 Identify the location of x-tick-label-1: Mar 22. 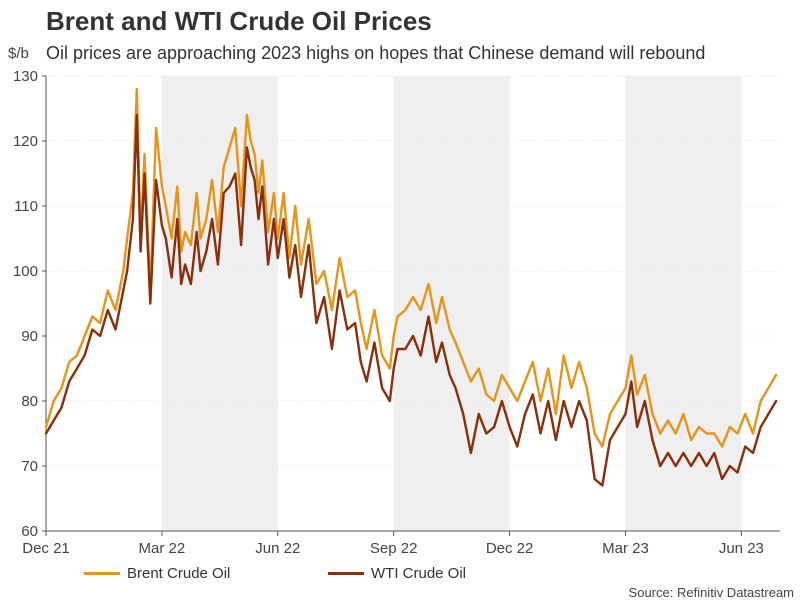
(162, 548).